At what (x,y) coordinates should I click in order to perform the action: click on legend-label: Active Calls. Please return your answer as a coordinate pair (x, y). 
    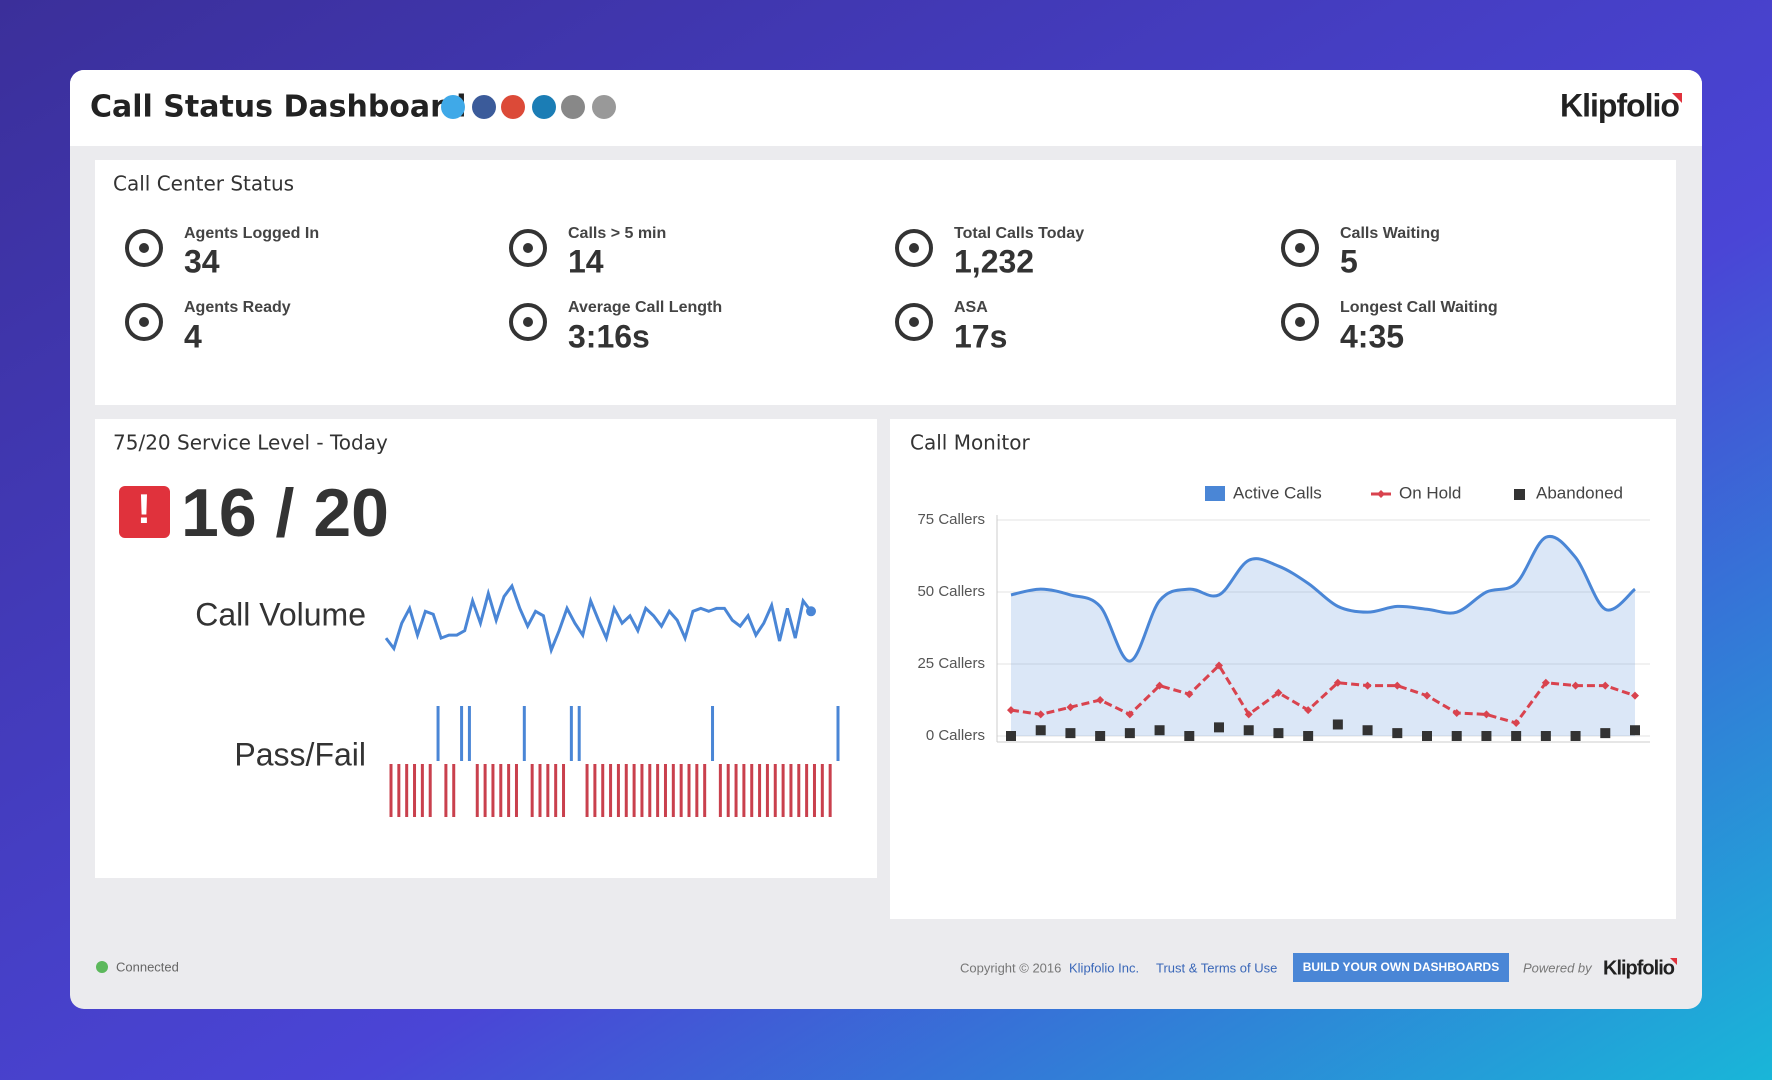
    Looking at the image, I should click on (1277, 492).